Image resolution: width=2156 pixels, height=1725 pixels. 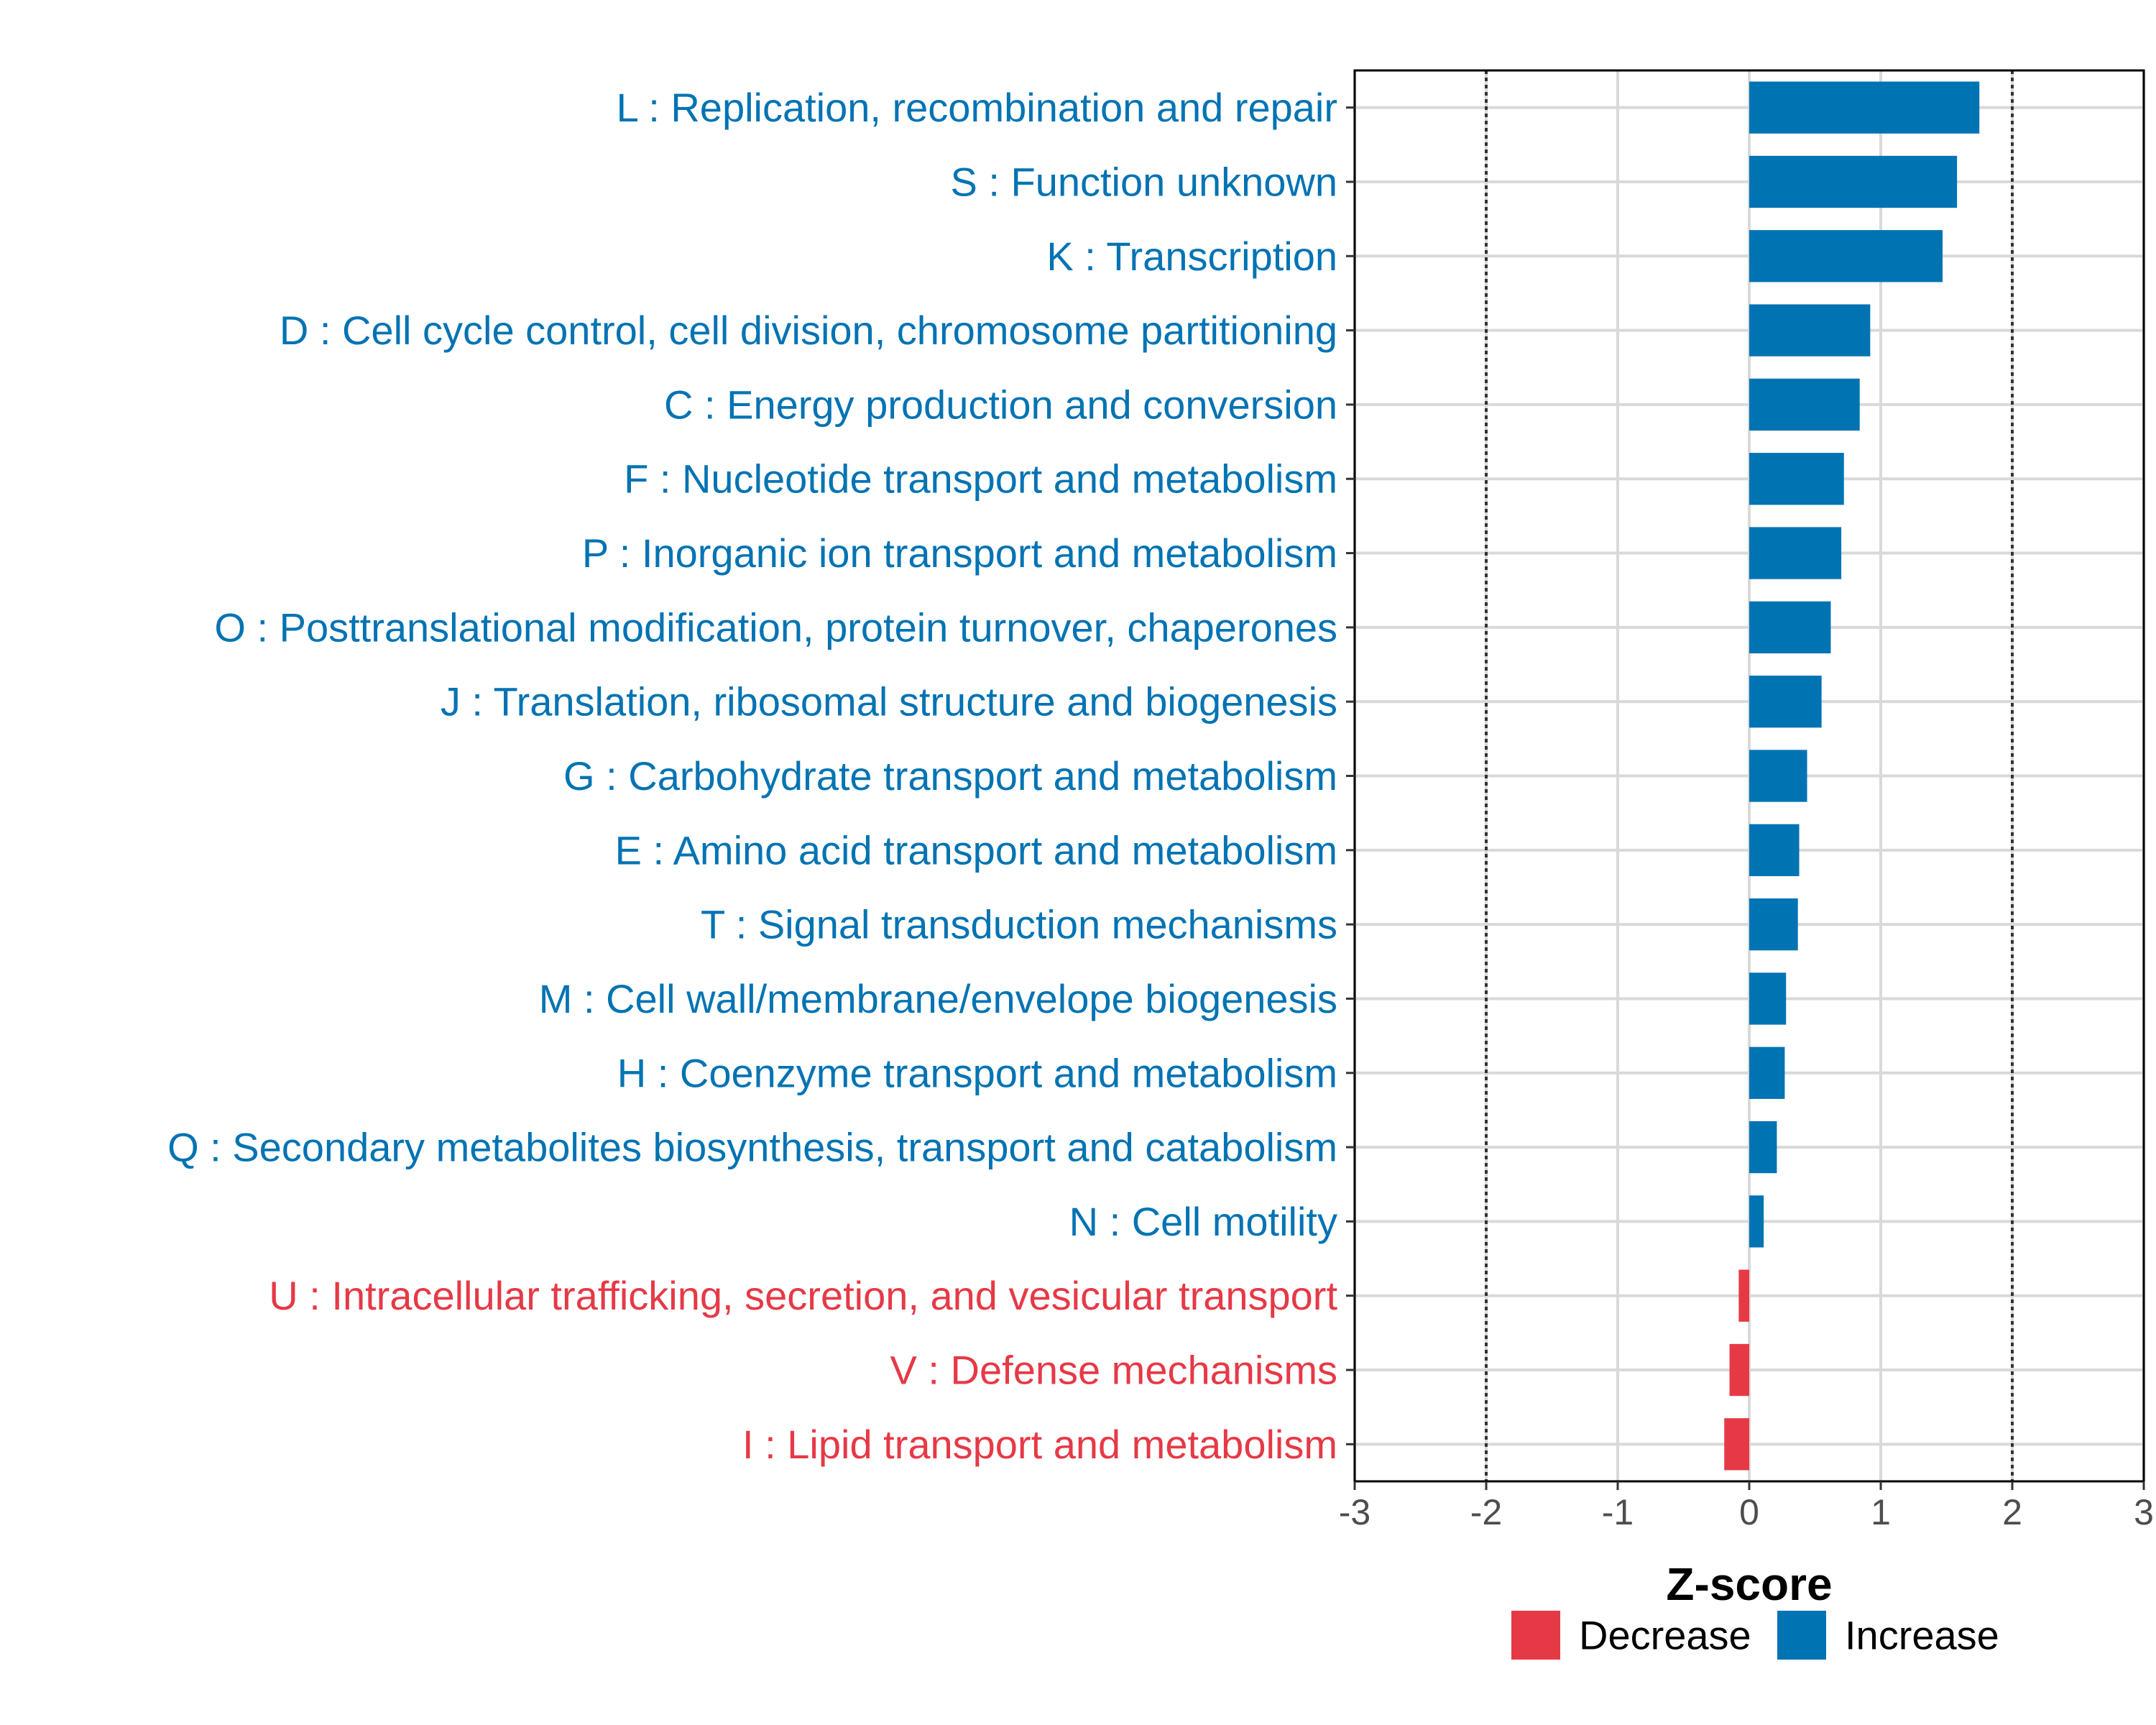 What do you see at coordinates (1203, 1221) in the screenshot?
I see `category-label: N : Cell motility` at bounding box center [1203, 1221].